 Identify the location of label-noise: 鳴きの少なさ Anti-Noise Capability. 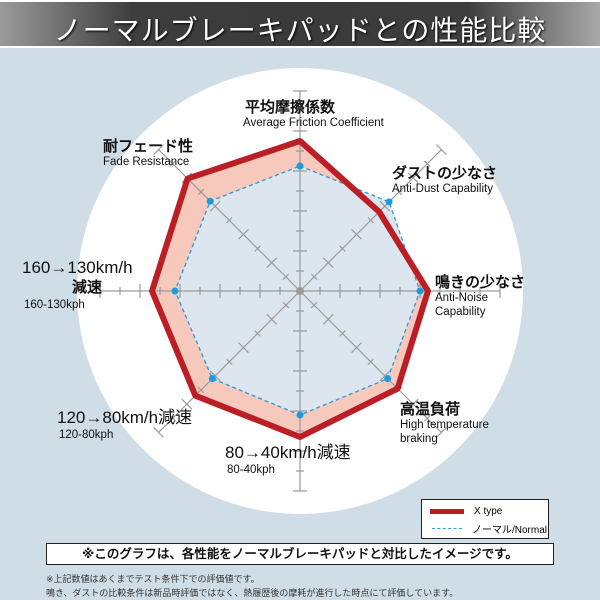
(480, 295).